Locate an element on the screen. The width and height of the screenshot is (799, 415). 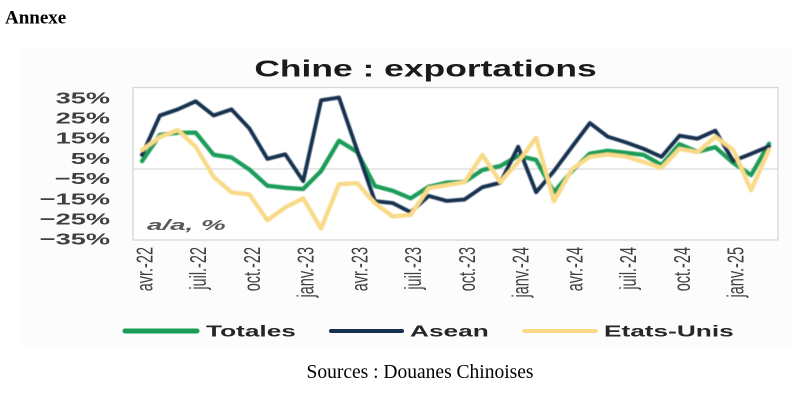
svg-text: avr.-23 is located at coordinates (360, 269).